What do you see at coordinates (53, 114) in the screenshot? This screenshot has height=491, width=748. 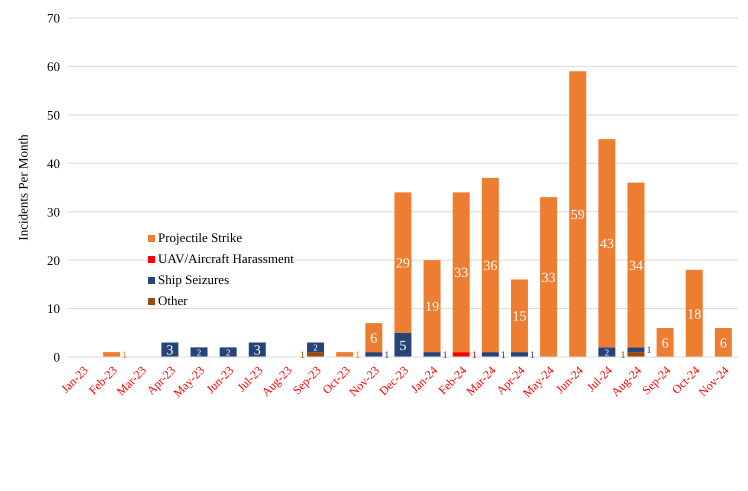 I see `y-tick-label: 50` at bounding box center [53, 114].